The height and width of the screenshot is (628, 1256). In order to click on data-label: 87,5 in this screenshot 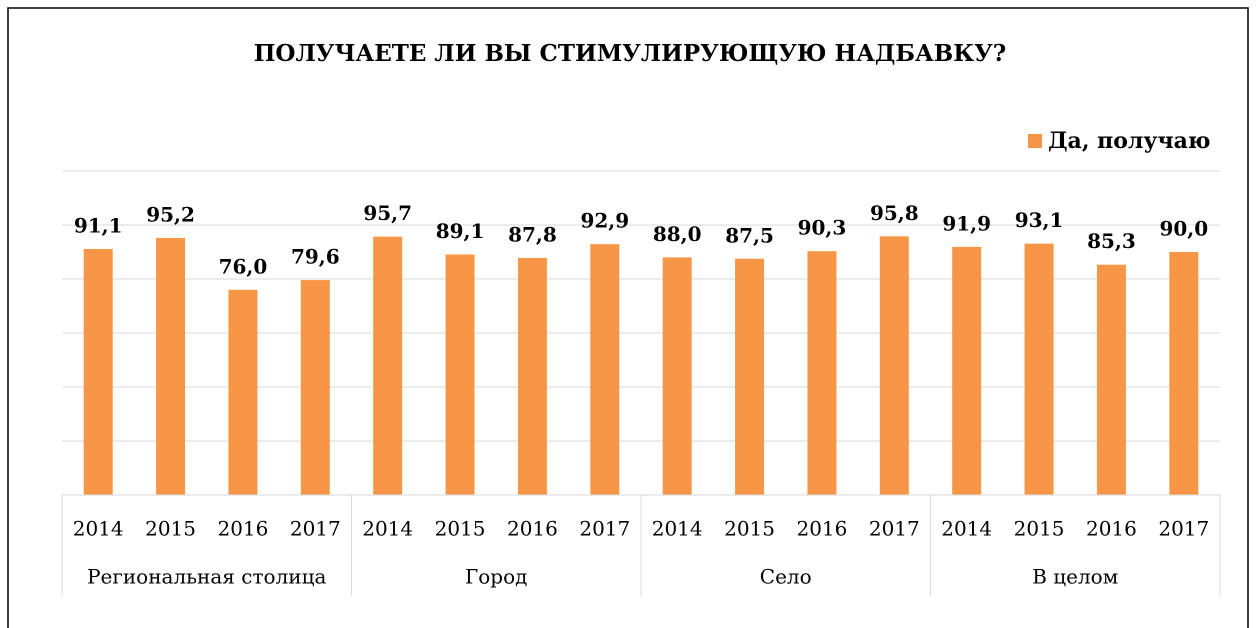, I will do `click(749, 235)`.